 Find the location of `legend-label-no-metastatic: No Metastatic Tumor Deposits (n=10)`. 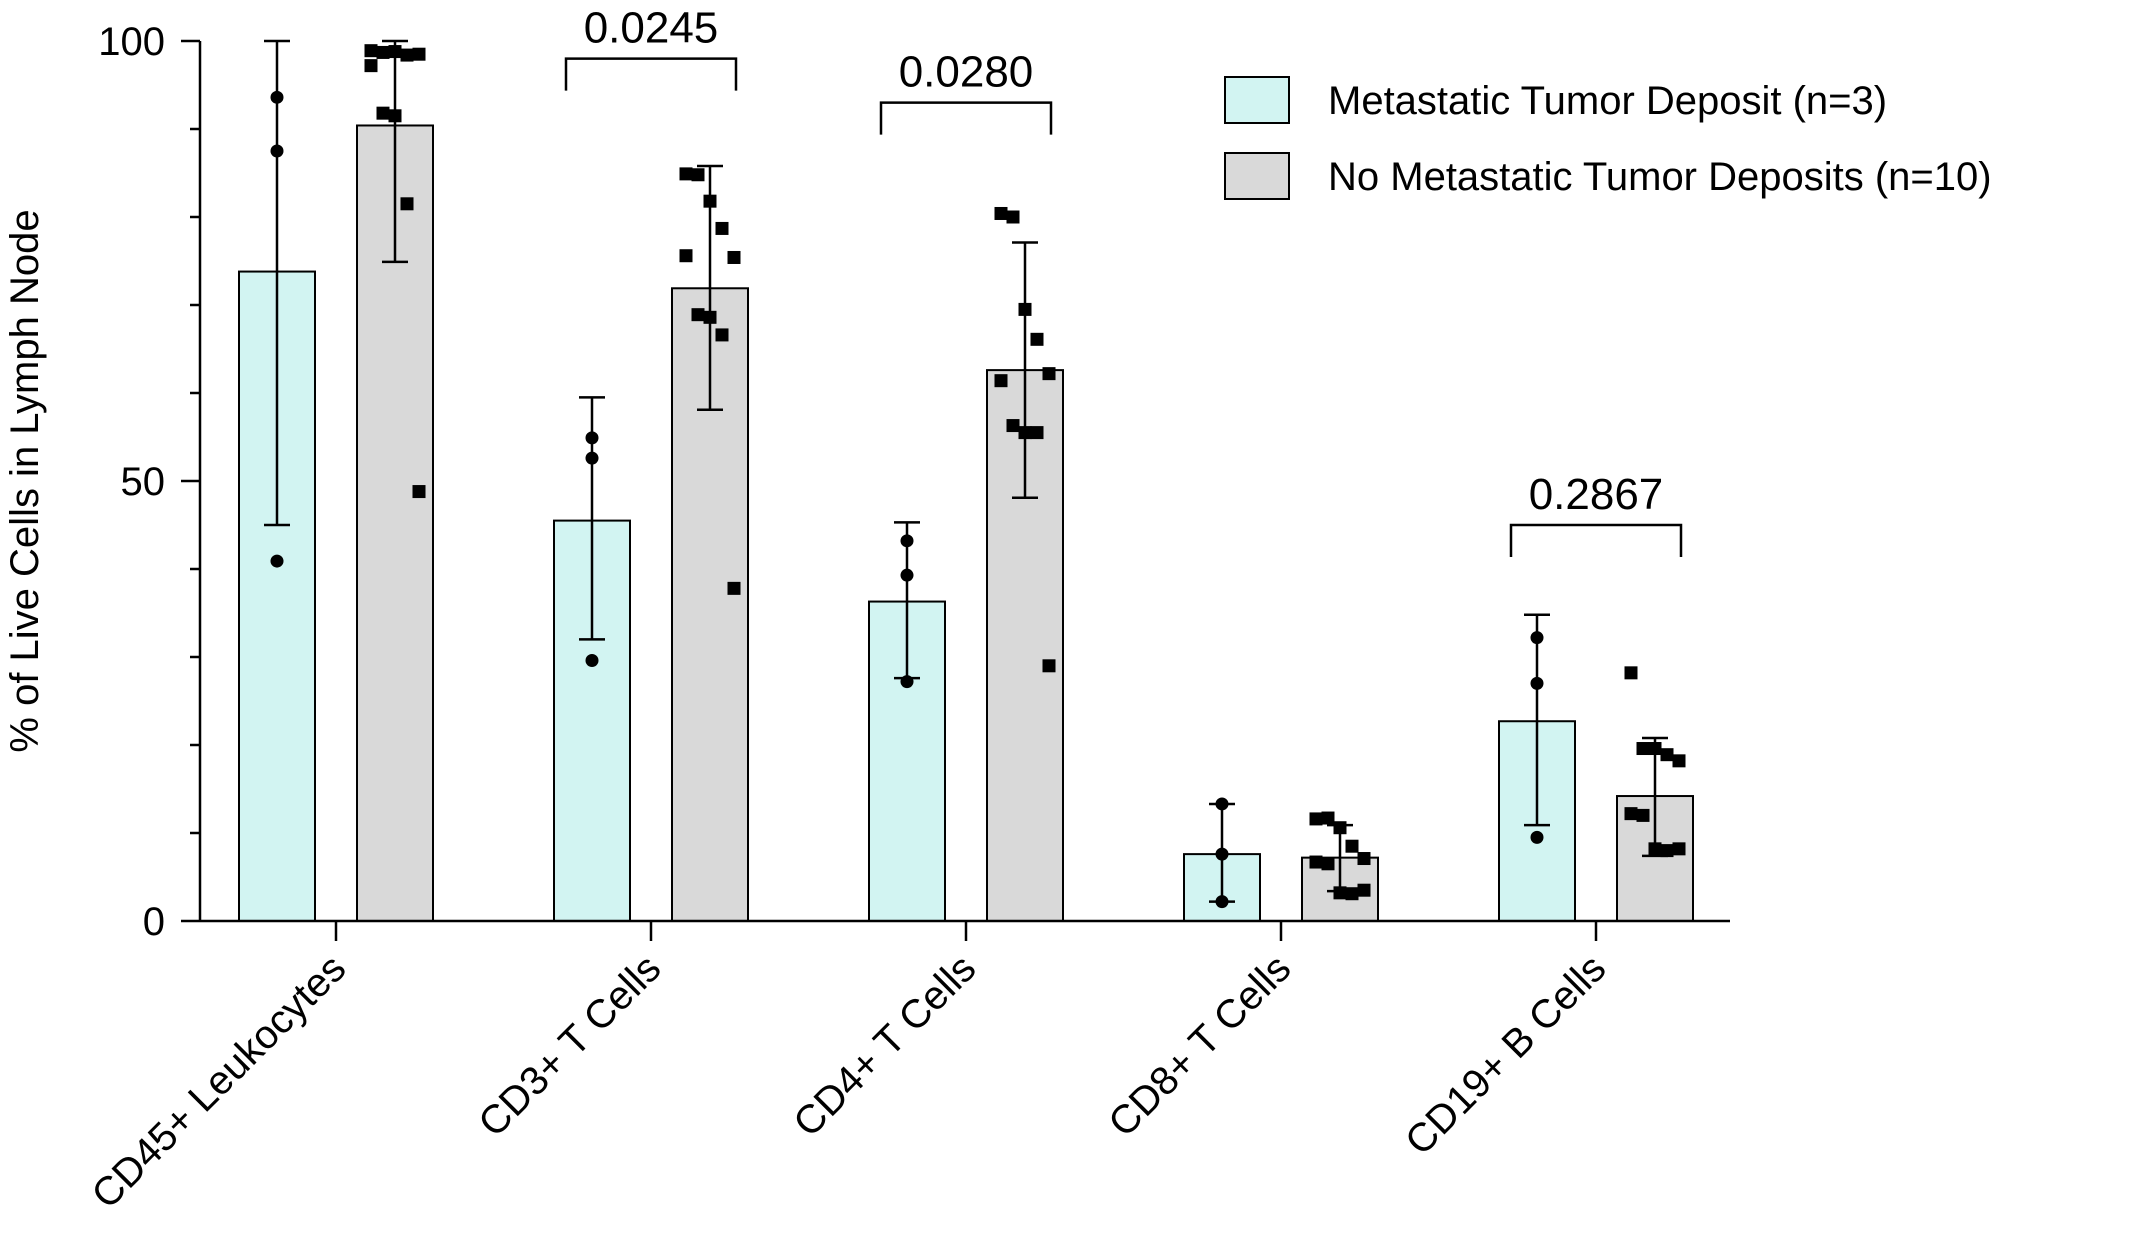

legend-label-no-metastatic: No Metastatic Tumor Deposits (n=10) is located at coordinates (1660, 177).